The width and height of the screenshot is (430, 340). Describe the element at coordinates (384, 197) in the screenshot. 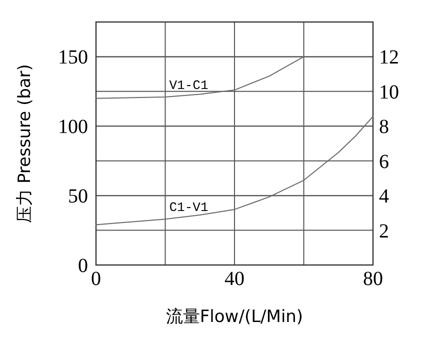

I see `y2-tick-label: 4` at that location.